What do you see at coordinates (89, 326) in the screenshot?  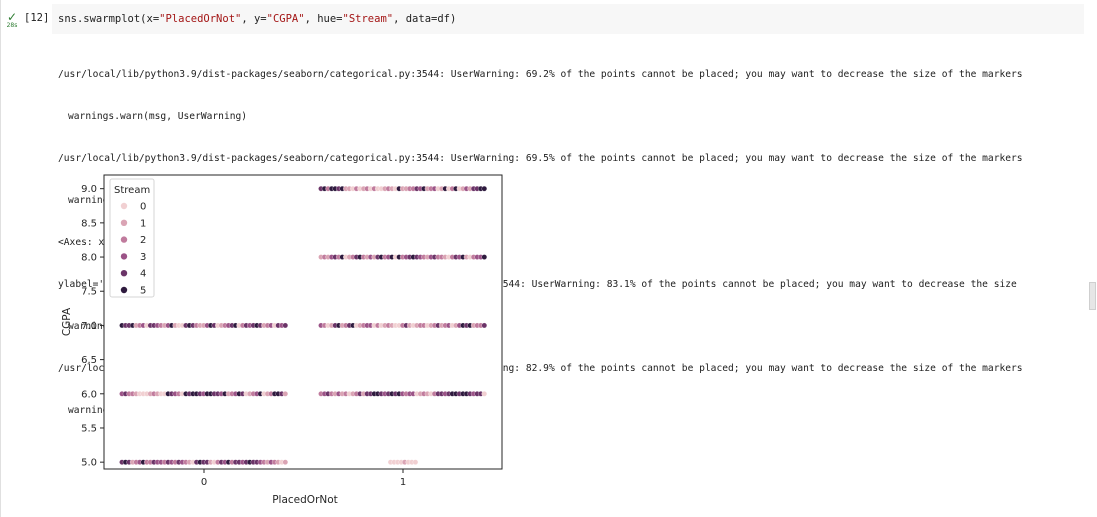 I see `y-tick-label: 7.0` at bounding box center [89, 326].